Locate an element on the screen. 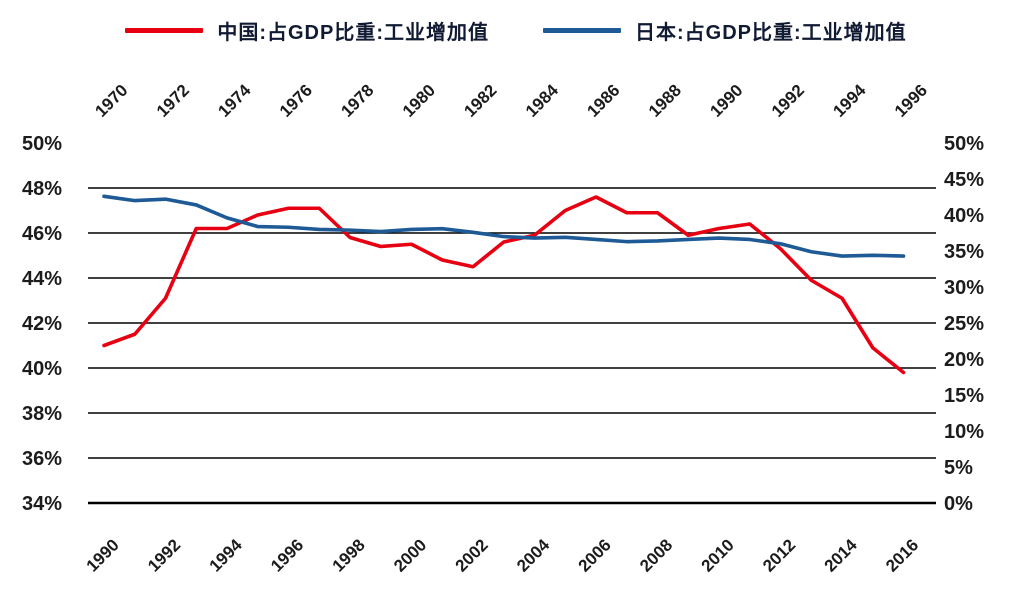  x-bottom-tick-label: 2004 is located at coordinates (533, 555).